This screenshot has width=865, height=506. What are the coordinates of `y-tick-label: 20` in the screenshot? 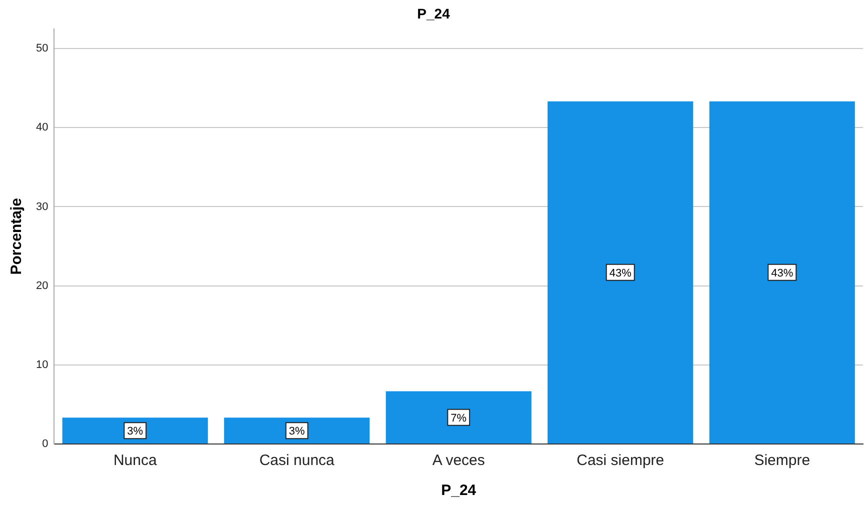 It's located at (42, 286).